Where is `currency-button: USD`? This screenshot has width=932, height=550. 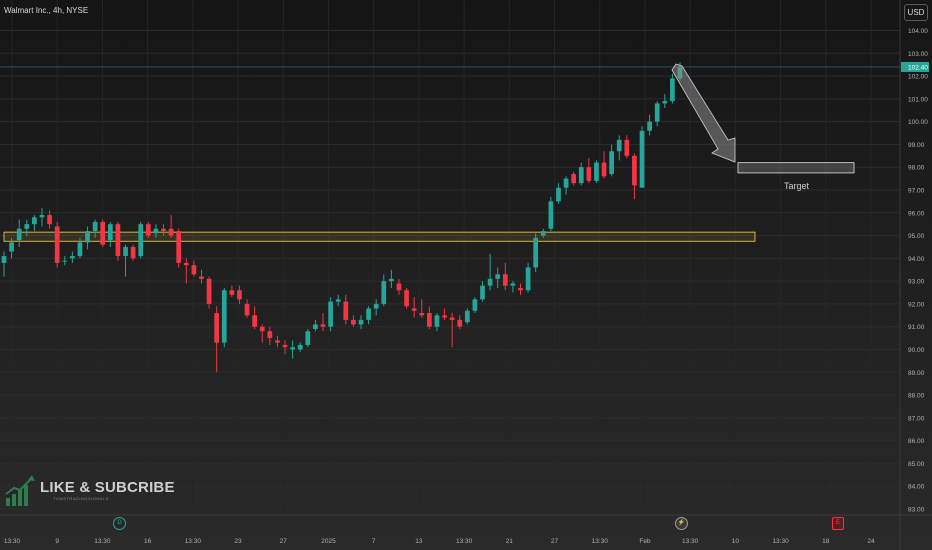 currency-button: USD is located at coordinates (916, 12).